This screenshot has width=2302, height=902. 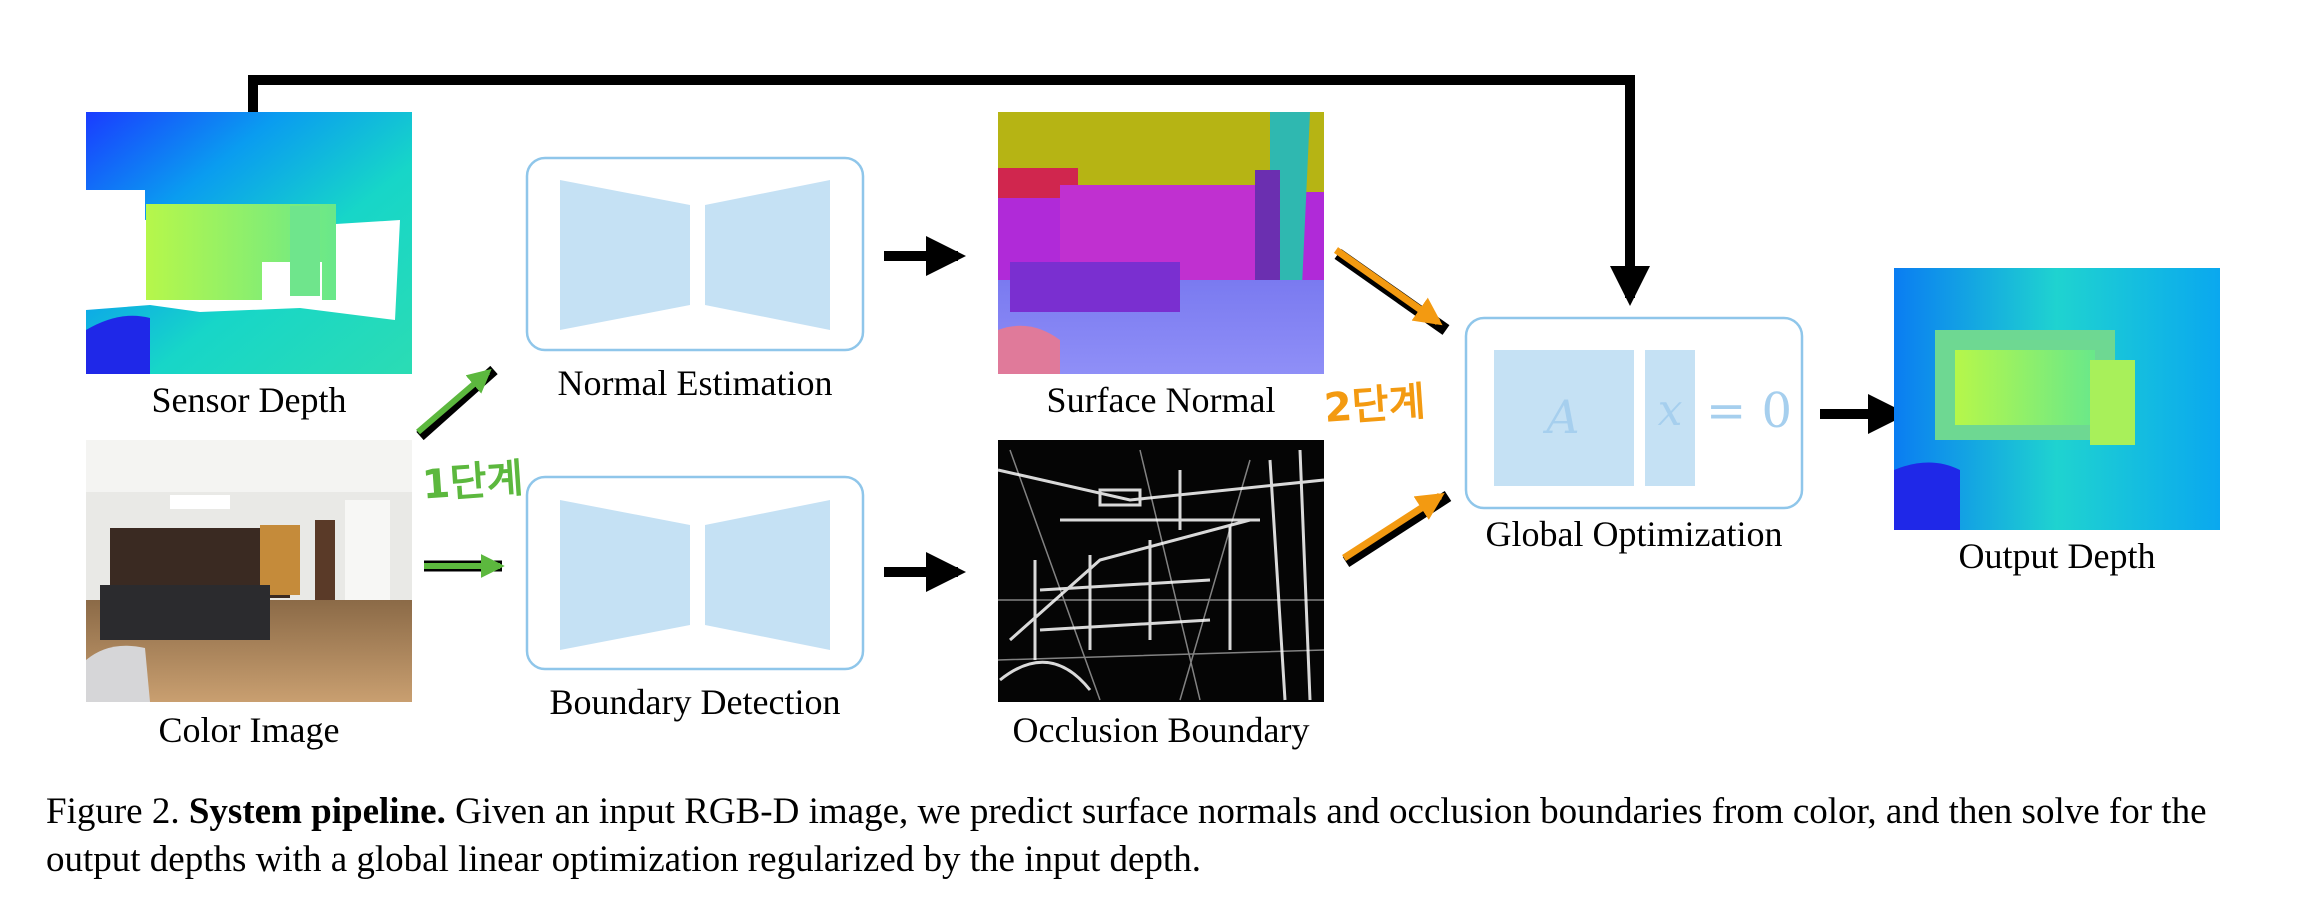 What do you see at coordinates (1161, 571) in the screenshot?
I see `occlusion-boundary-image` at bounding box center [1161, 571].